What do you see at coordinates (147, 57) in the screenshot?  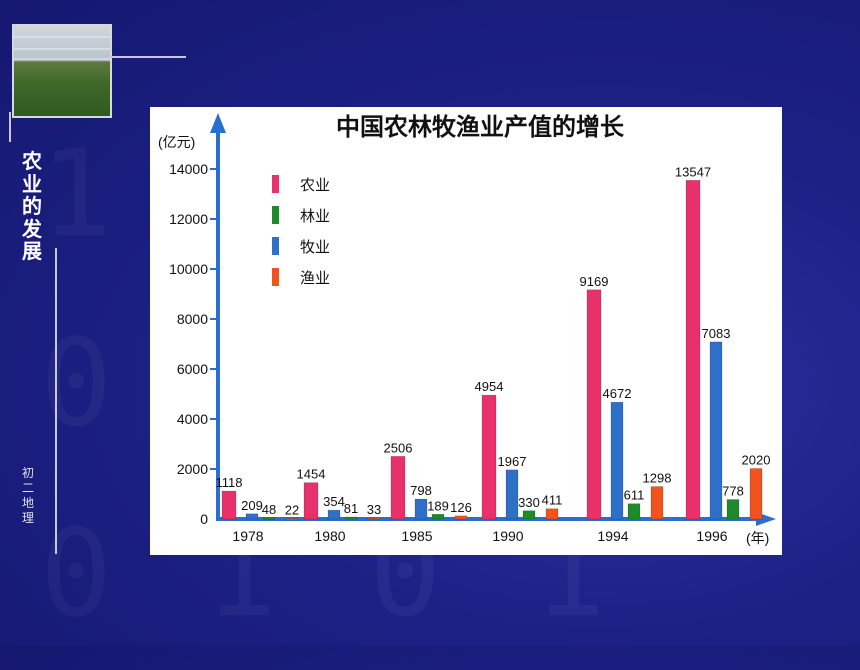 I see `decor-line-top` at bounding box center [147, 57].